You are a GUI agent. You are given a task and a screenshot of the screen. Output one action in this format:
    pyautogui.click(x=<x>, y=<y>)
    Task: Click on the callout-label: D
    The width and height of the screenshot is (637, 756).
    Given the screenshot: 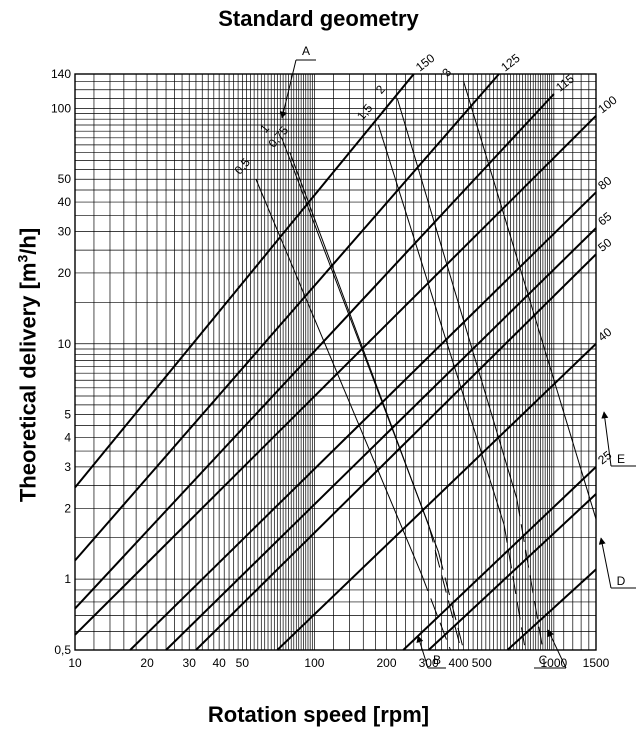 What is the action you would take?
    pyautogui.click(x=621, y=581)
    